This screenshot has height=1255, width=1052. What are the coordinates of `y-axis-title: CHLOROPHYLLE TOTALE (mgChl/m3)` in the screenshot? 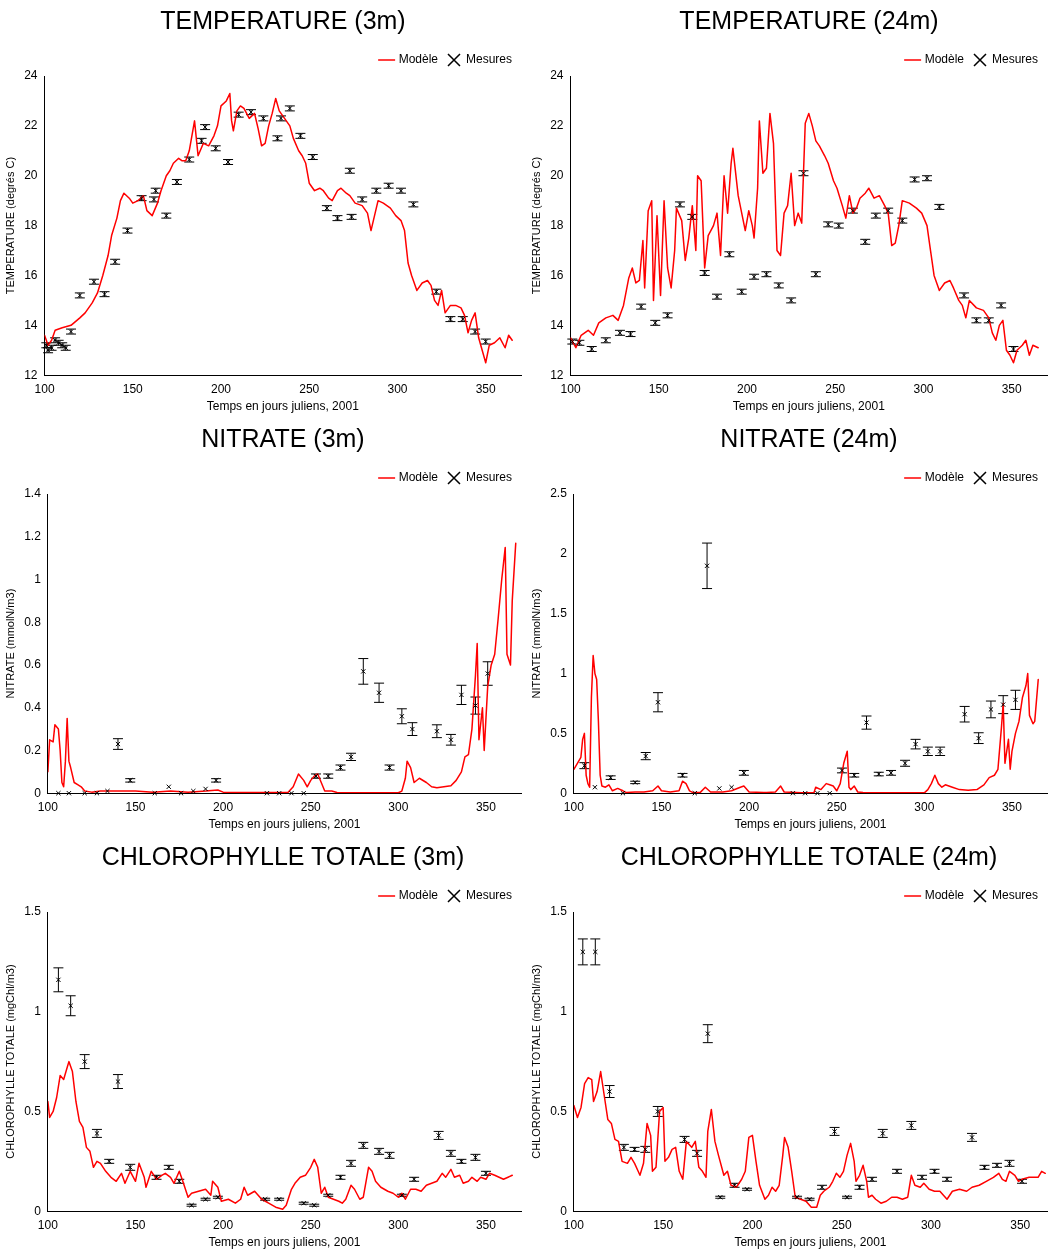 It's located at (9, 1061).